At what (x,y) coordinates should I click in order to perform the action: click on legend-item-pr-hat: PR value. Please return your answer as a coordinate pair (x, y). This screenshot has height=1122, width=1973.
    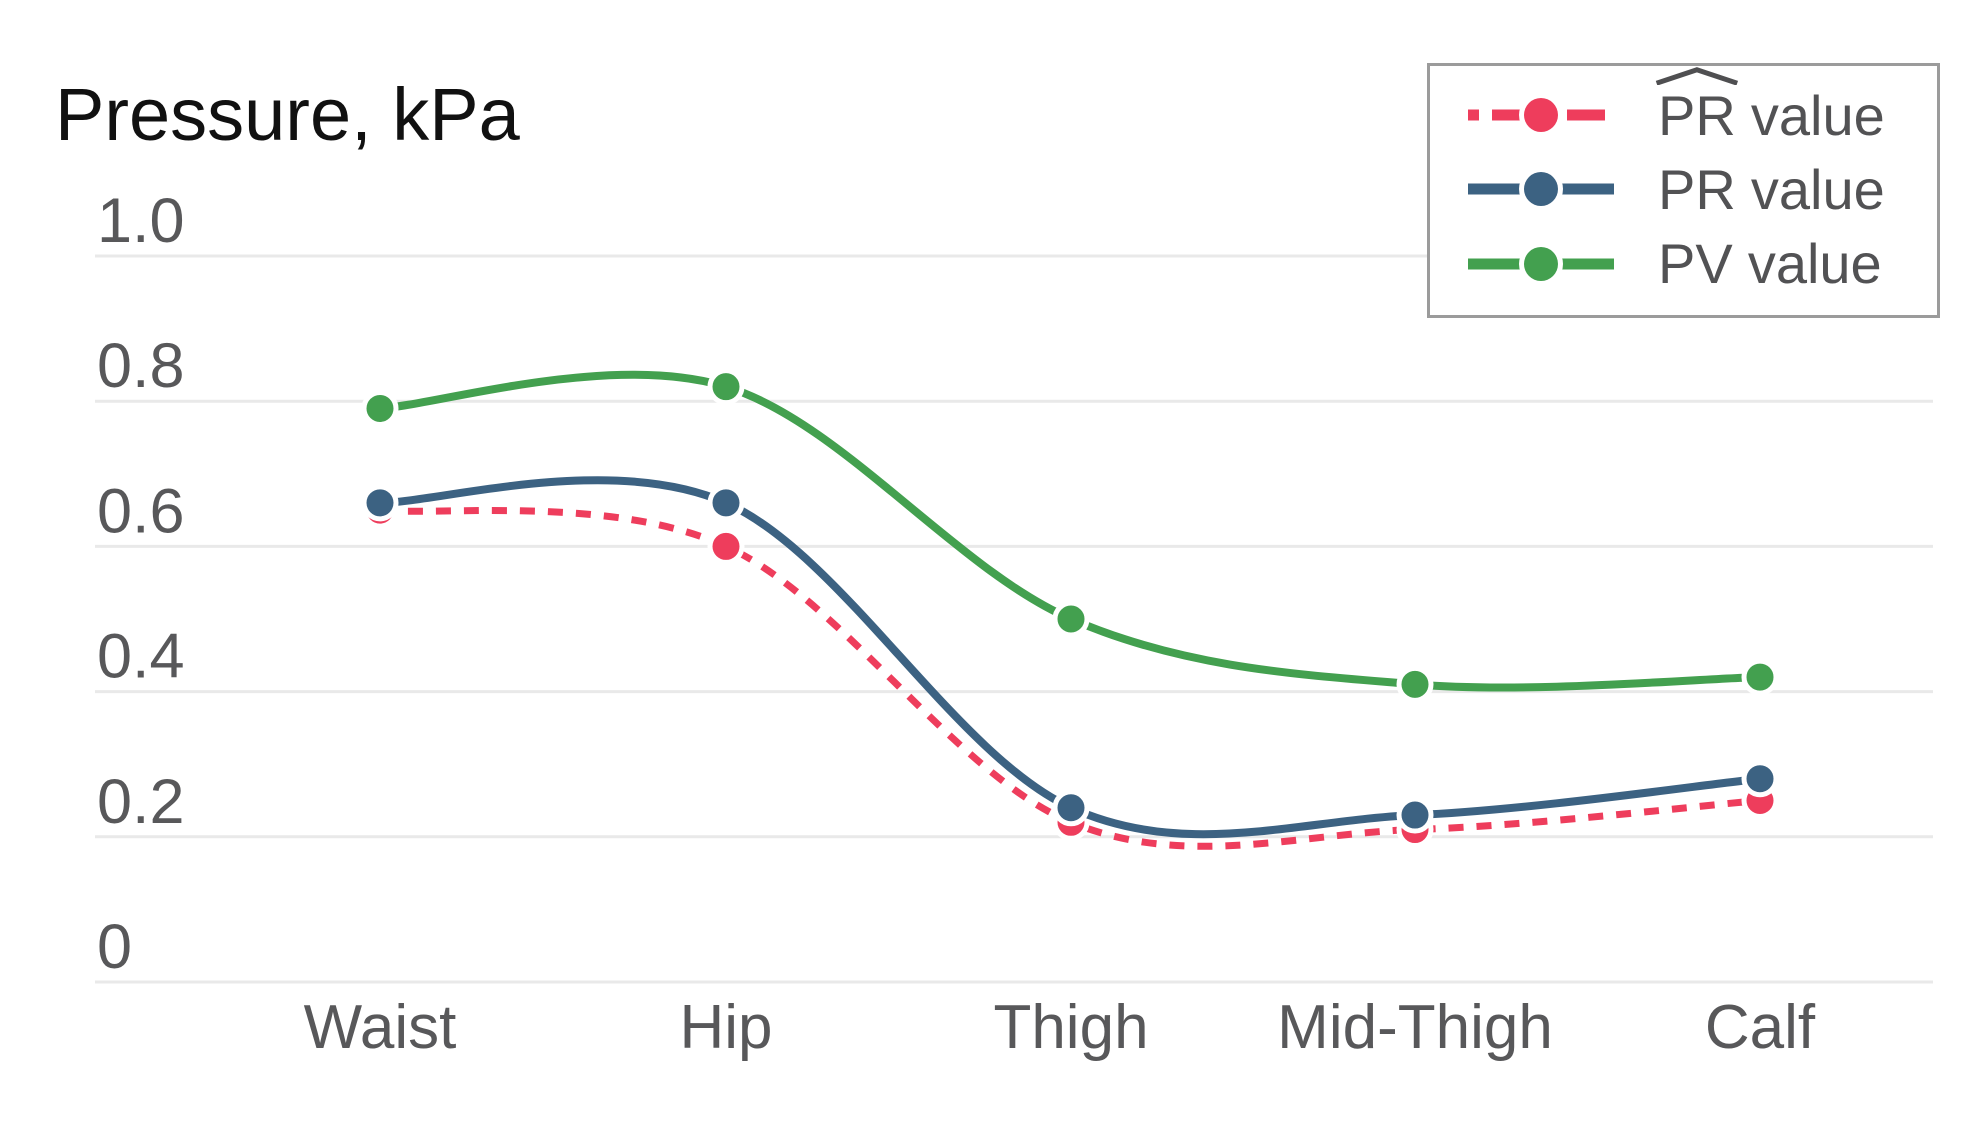
    Looking at the image, I should click on (1683, 115).